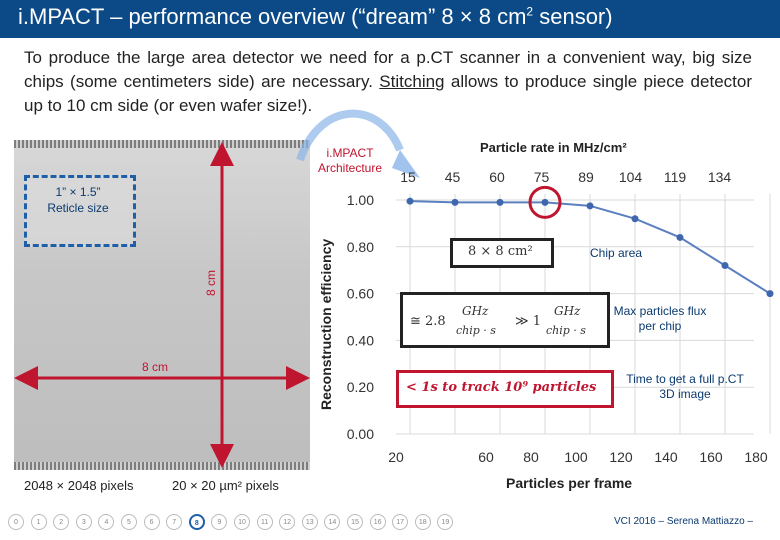  I want to click on top-tick-label: 89, so click(586, 177).